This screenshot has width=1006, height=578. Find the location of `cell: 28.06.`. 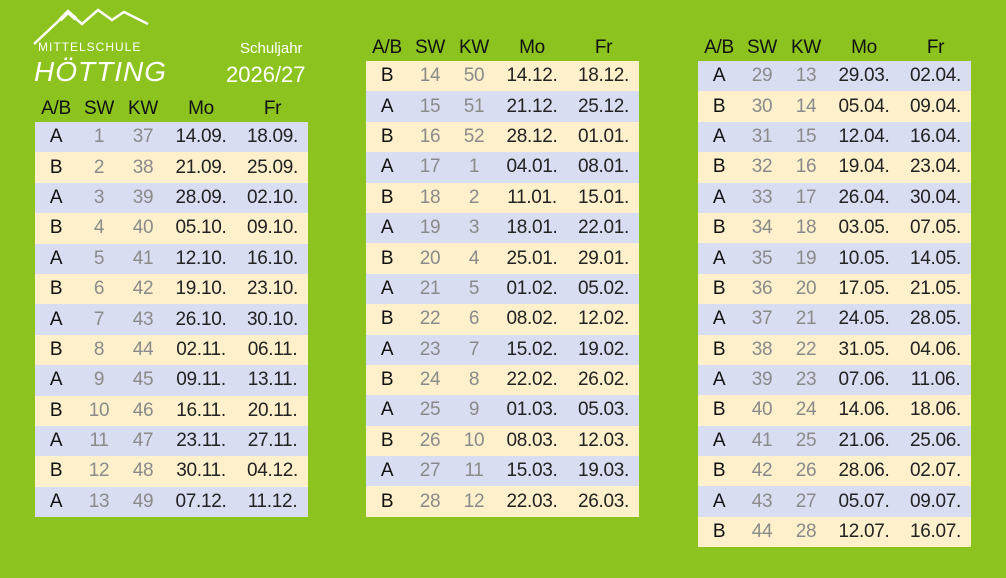

cell: 28.06. is located at coordinates (864, 471).